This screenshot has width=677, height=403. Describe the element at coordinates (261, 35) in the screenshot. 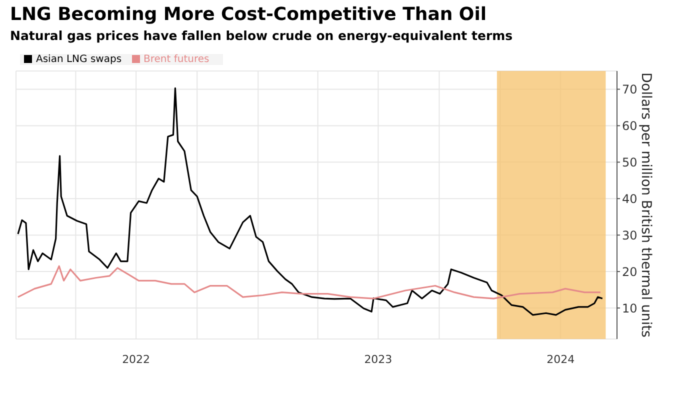

I see `chart-subtitle: Natural gas prices have fallen below crude on energy-equivalent terms` at that location.